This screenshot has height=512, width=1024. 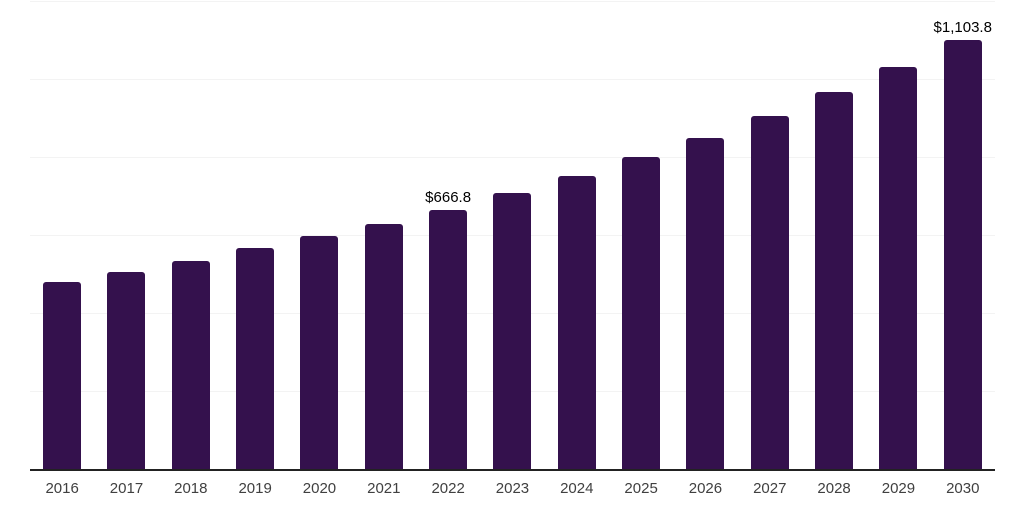 I want to click on bar-slot-2025, so click(x=641, y=236).